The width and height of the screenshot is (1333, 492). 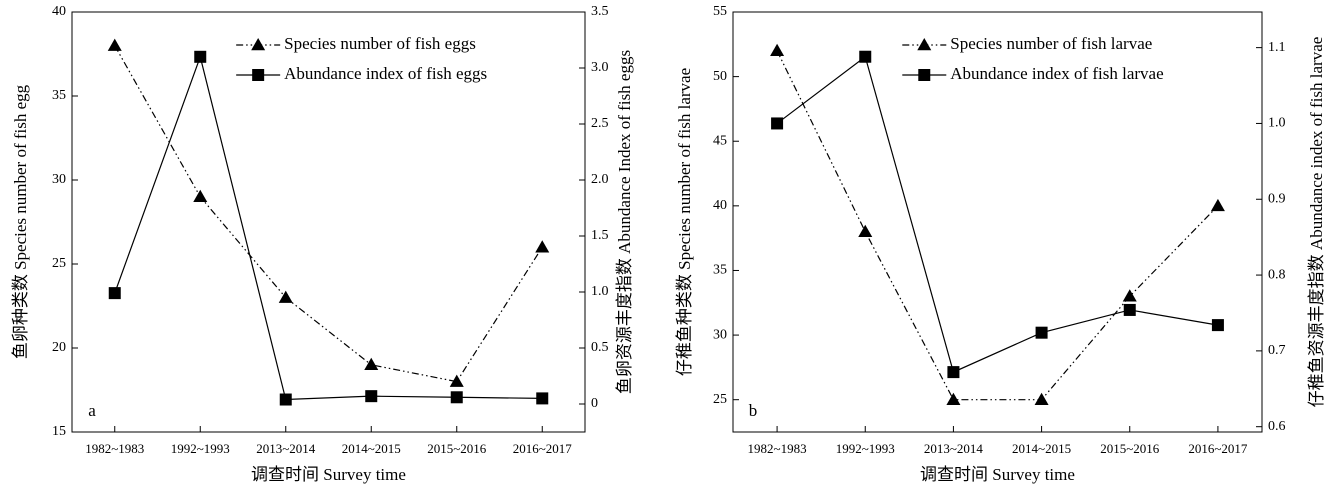 I want to click on y2-axis-label: 鱼卵资源丰度指数 Abundance Index of fish eggs, so click(x=624, y=222).